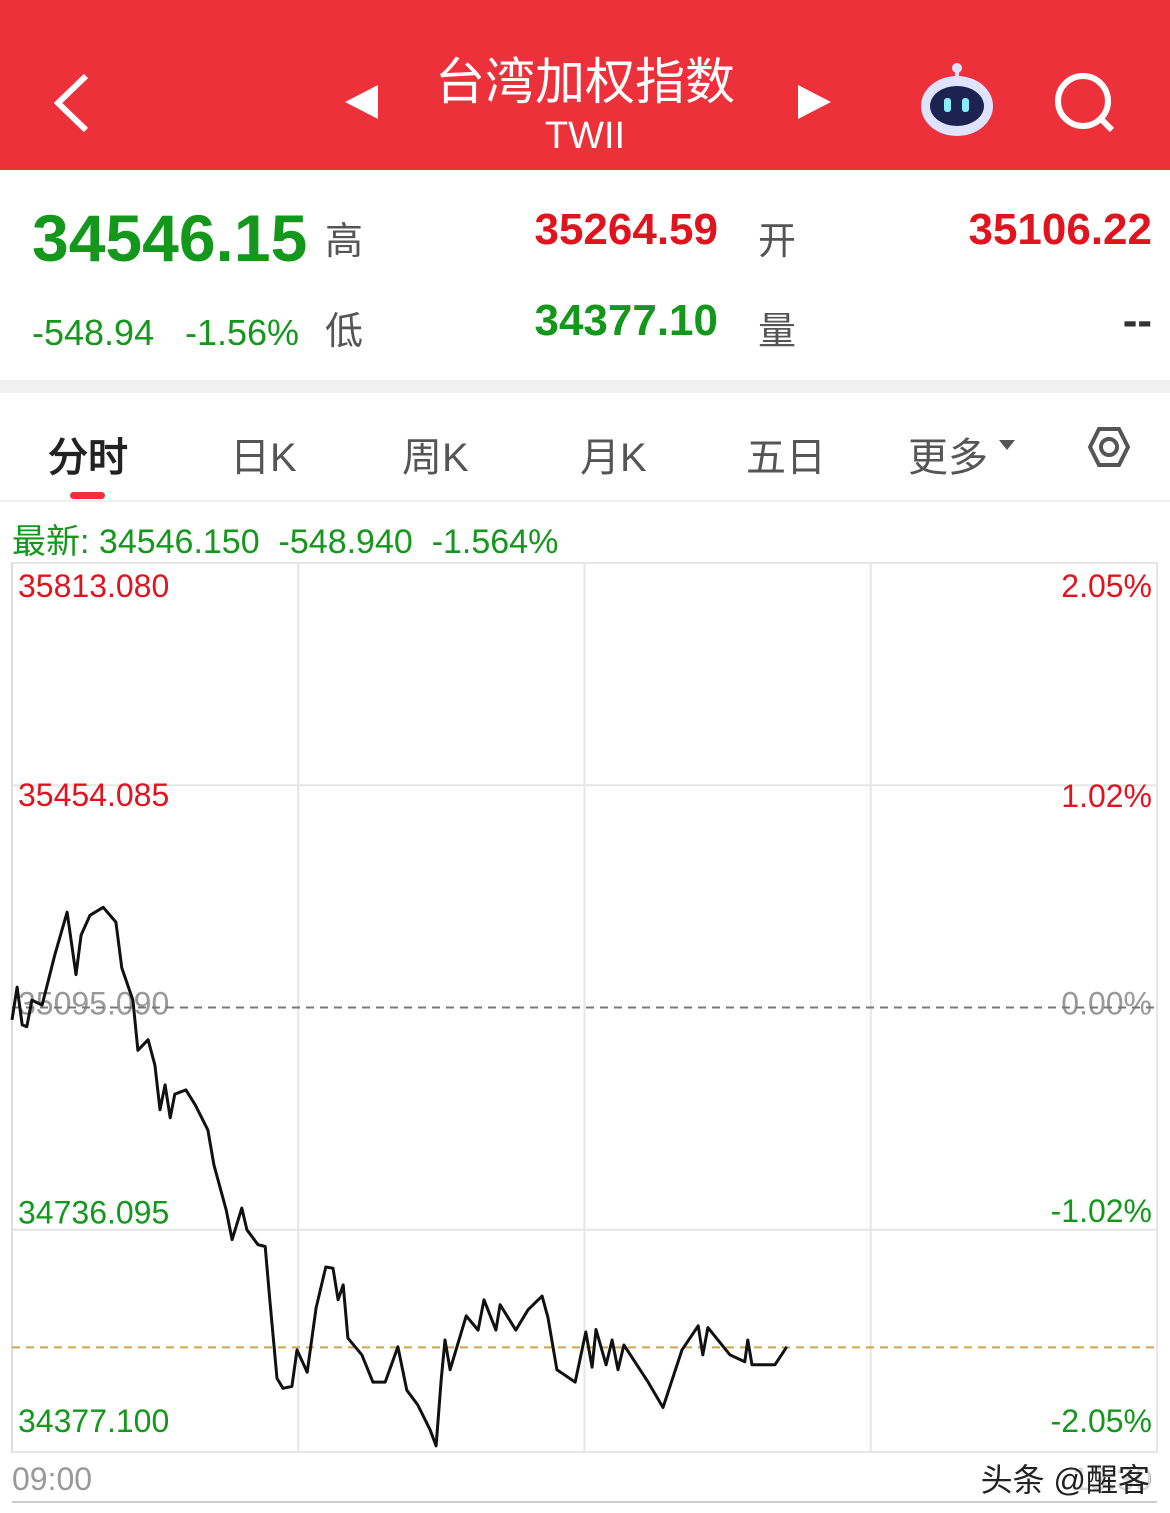 The height and width of the screenshot is (1513, 1170). I want to click on dropdown-arrow, so click(1007, 445).